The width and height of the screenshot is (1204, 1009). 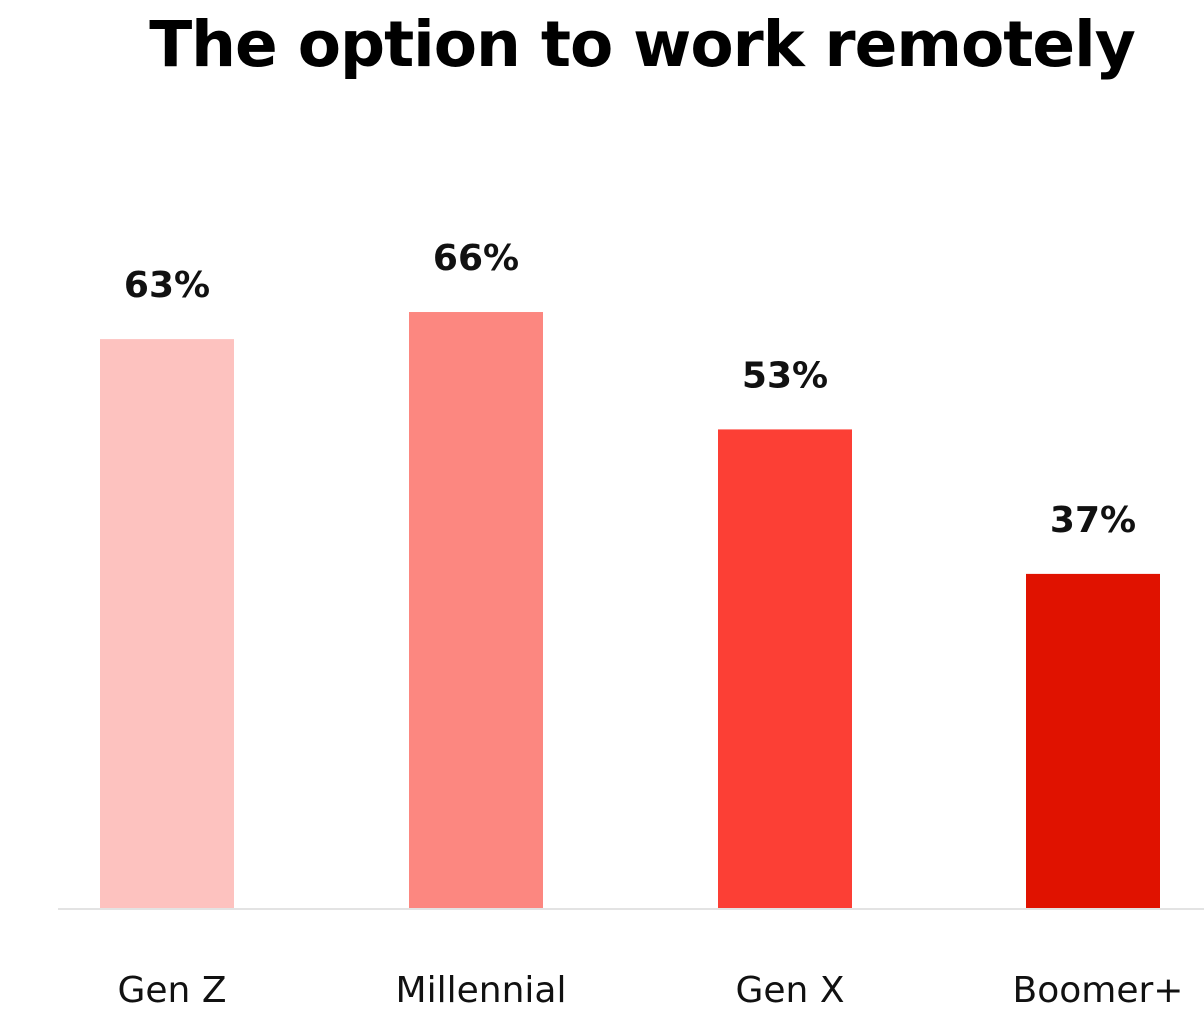 I want to click on value-label: 63%, so click(x=167, y=285).